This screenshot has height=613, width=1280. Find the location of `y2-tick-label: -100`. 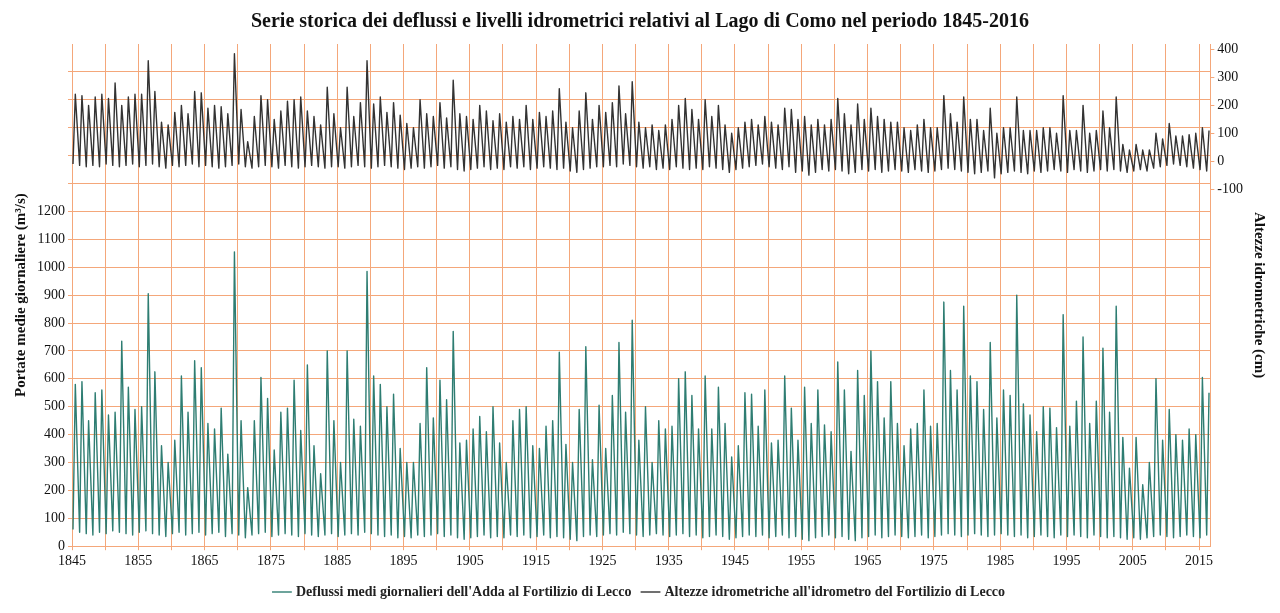

y2-tick-label: -100 is located at coordinates (1230, 188).